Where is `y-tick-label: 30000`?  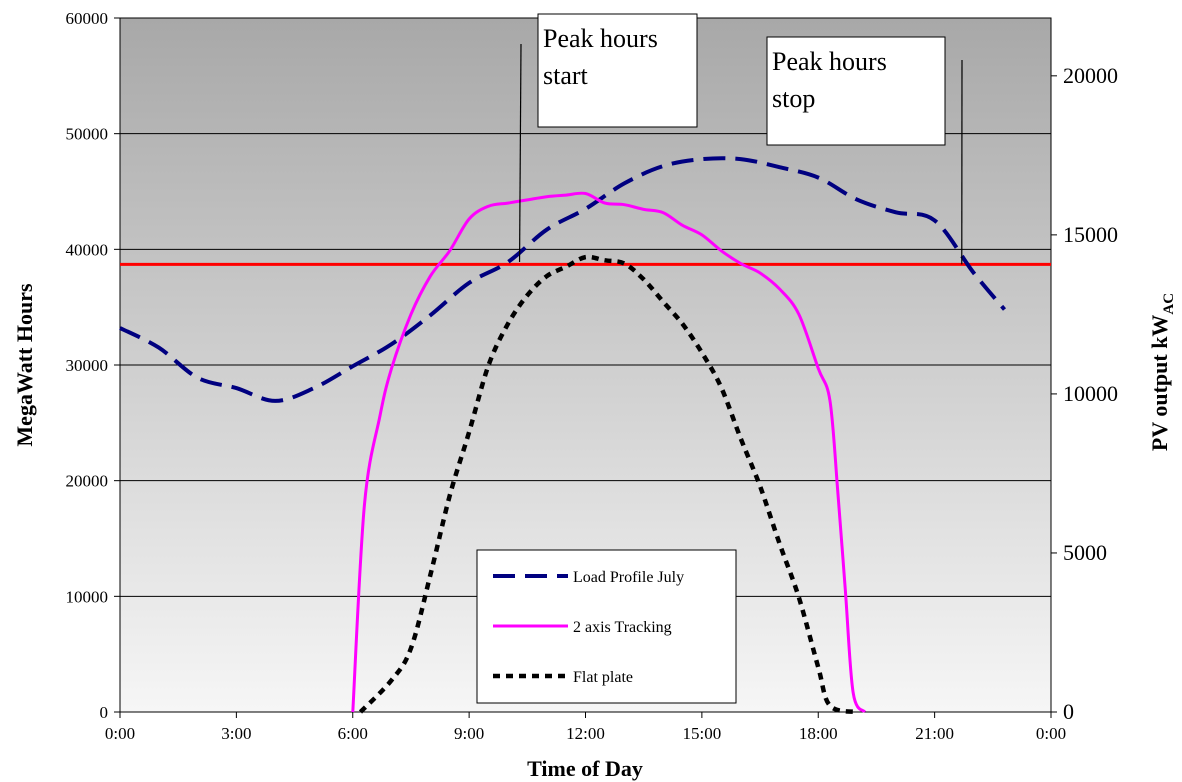
y-tick-label: 30000 is located at coordinates (87, 365).